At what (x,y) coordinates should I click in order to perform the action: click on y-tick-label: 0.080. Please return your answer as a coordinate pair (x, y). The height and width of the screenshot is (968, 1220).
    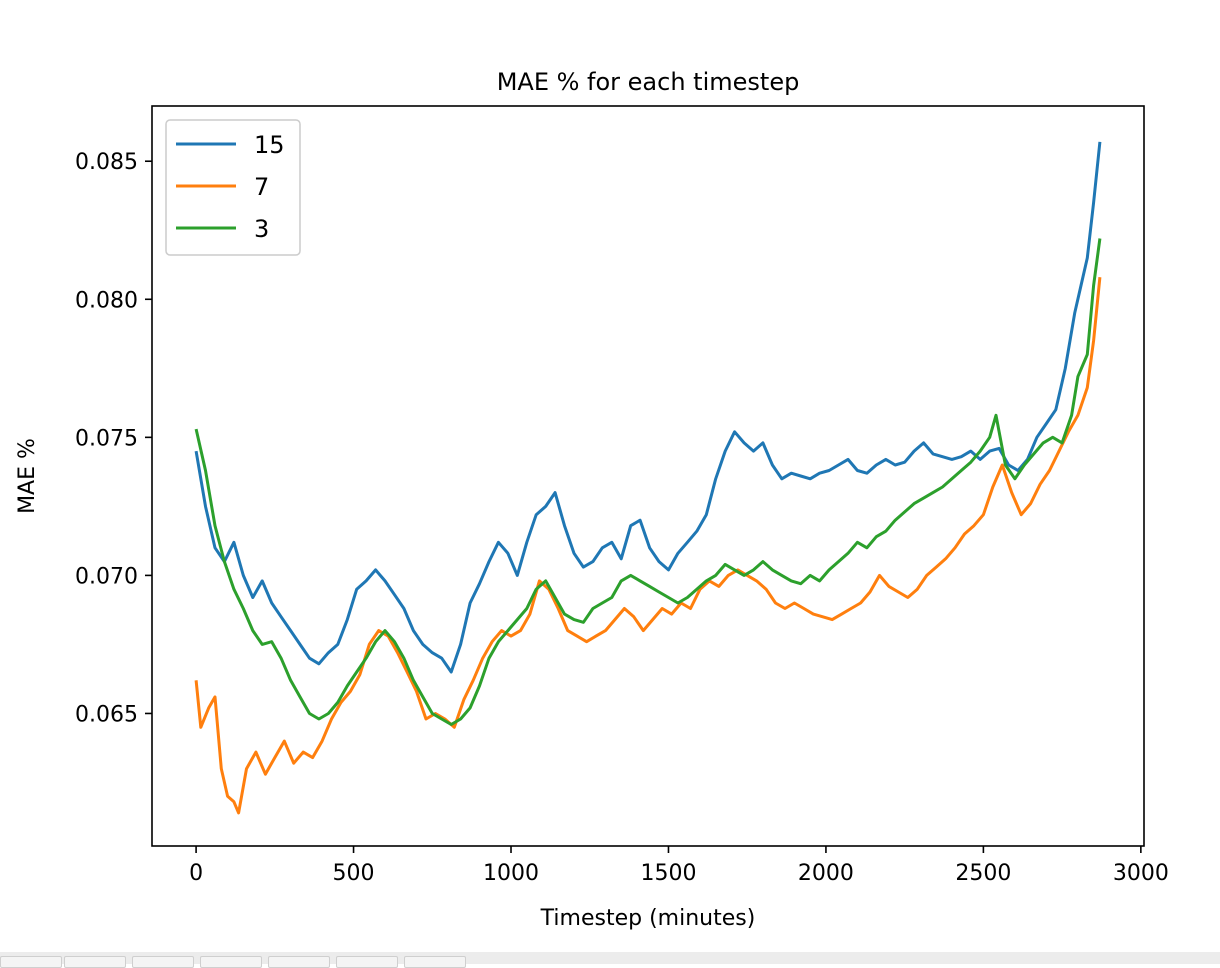
    Looking at the image, I should click on (106, 300).